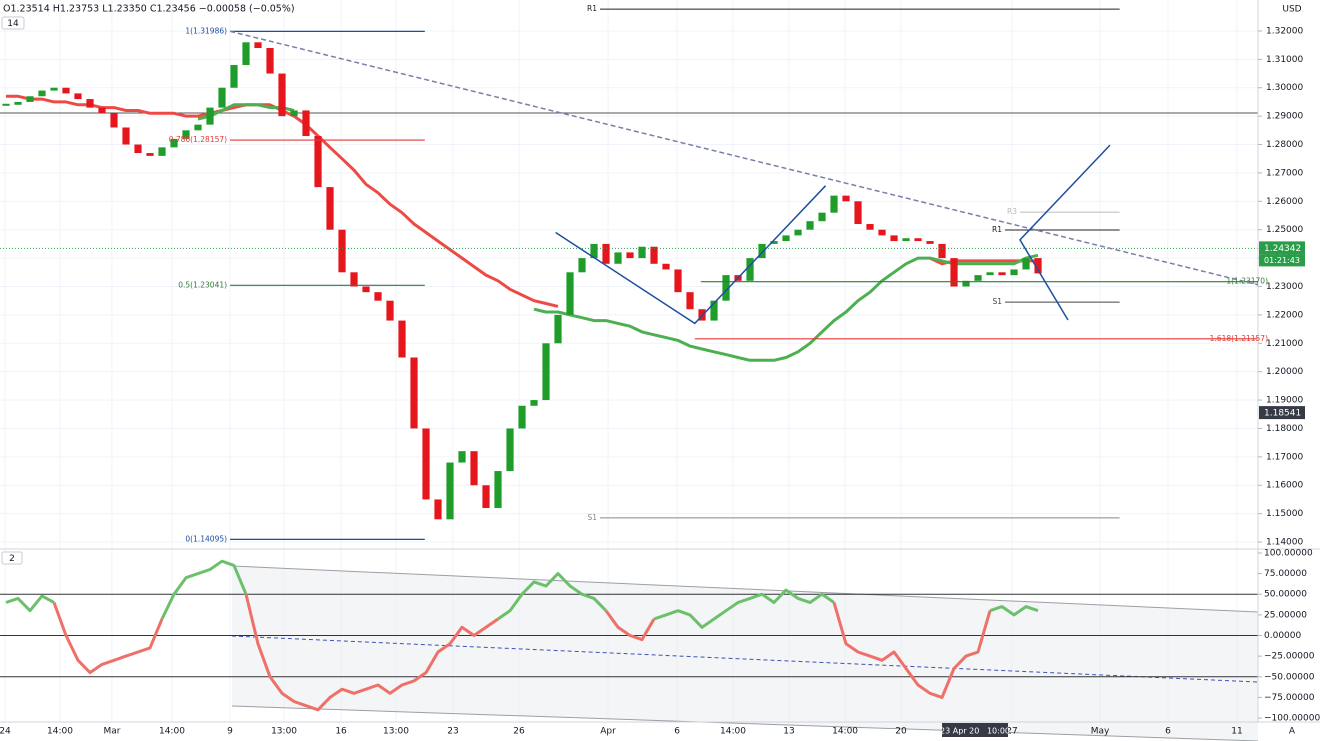 The height and width of the screenshot is (741, 1320). I want to click on y-tick-label: 1.26000, so click(1284, 202).